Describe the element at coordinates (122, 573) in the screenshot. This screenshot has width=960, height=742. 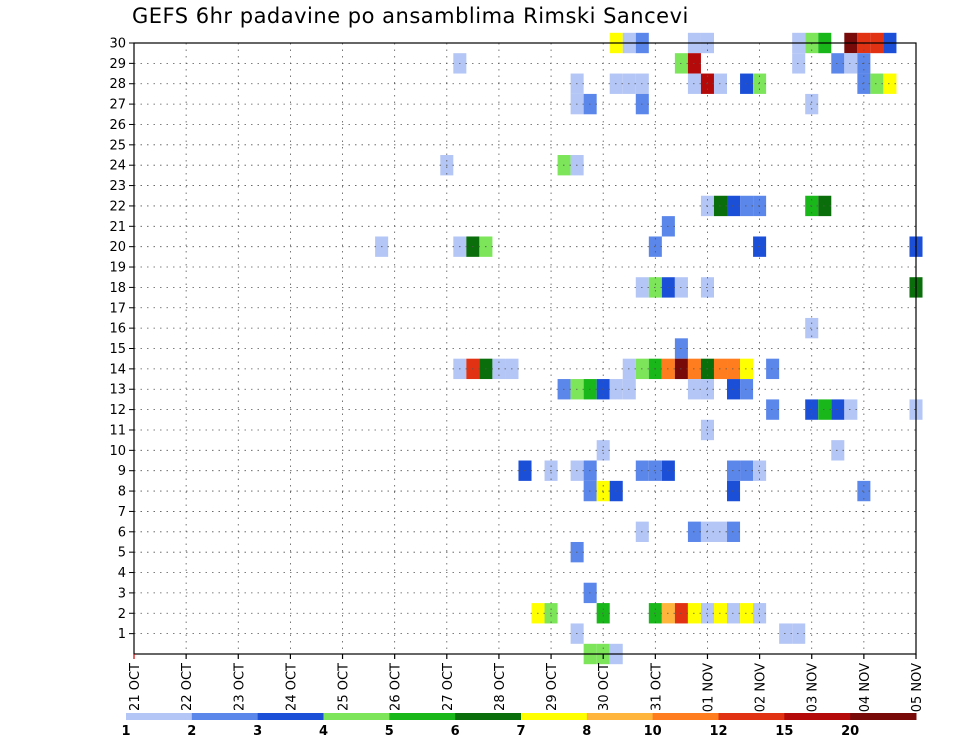
I see `y-tick-label: 4` at that location.